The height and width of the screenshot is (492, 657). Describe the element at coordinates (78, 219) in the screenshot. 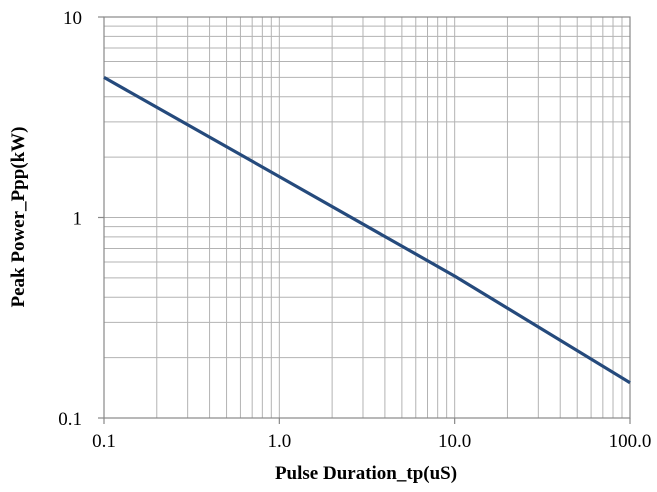

I see `y-tick-label: 1` at that location.